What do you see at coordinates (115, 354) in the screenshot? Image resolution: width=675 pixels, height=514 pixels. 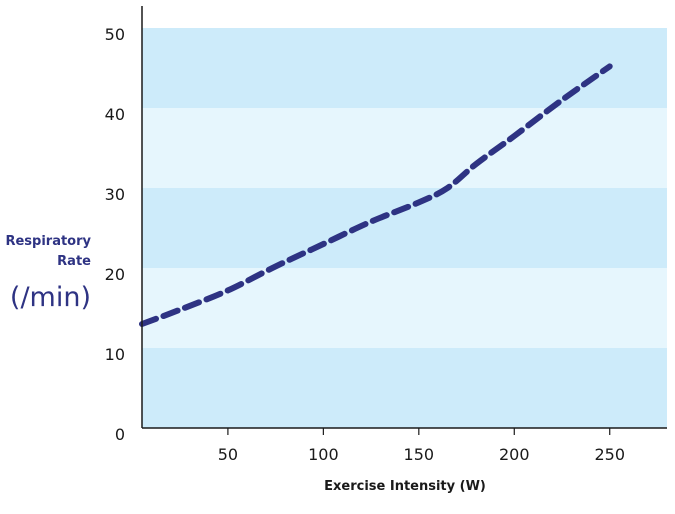 I see `y-tick-label-10: 10` at bounding box center [115, 354].